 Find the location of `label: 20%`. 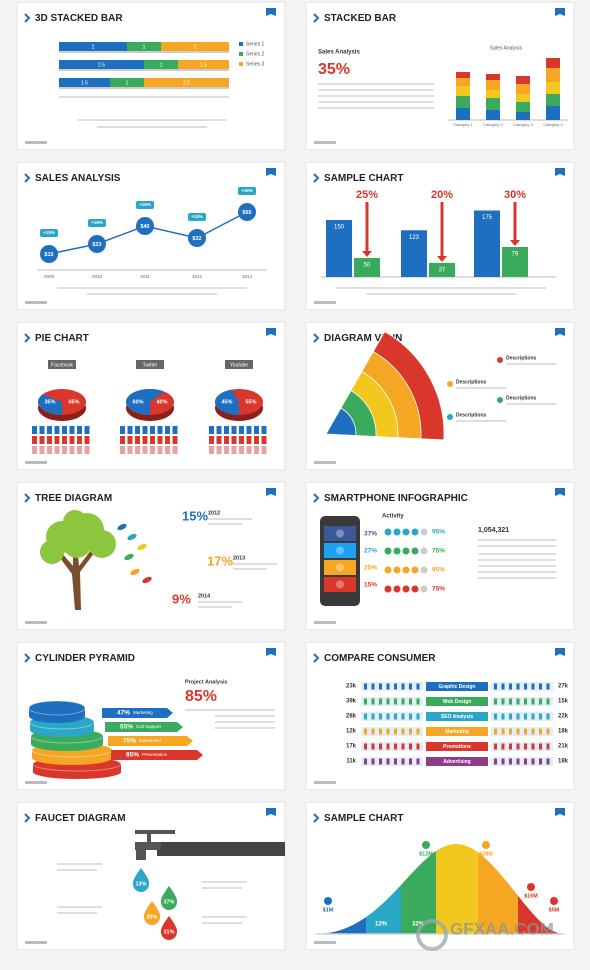

label: 20% is located at coordinates (442, 195).